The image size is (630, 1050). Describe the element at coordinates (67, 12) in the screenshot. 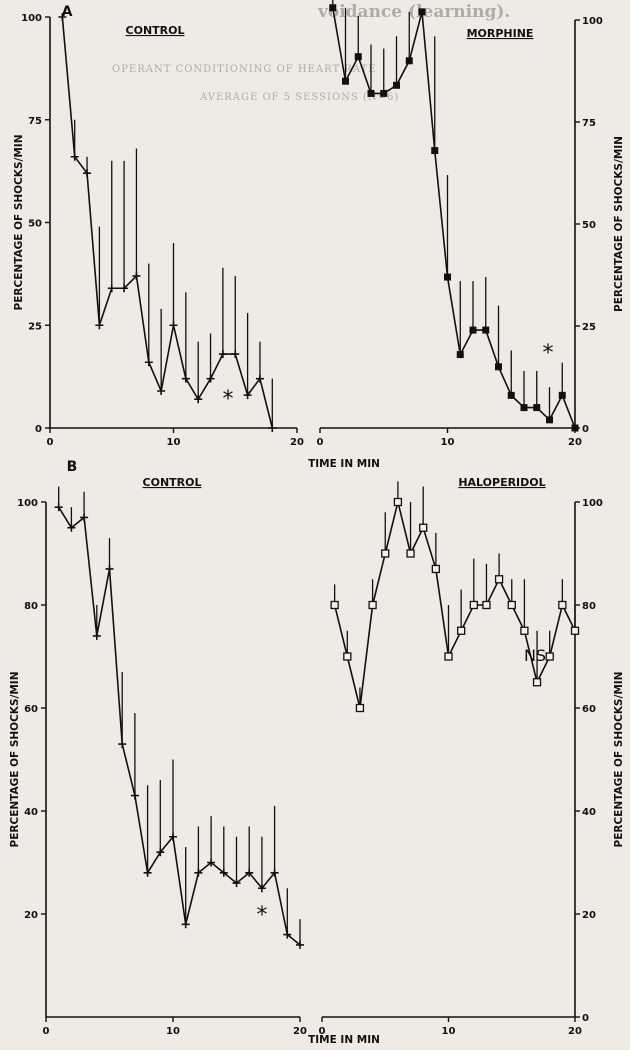

I see `panel-label: A` at that location.